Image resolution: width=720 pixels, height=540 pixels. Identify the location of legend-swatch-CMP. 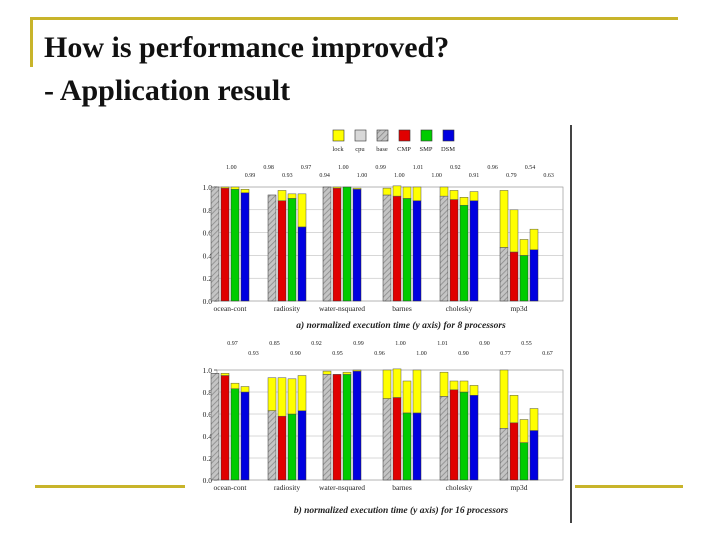
(404, 135).